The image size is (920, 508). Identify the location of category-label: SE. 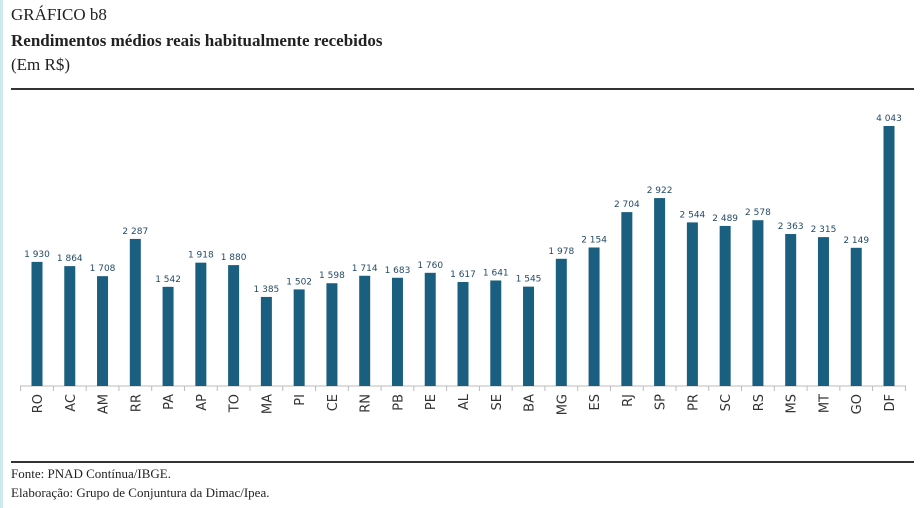
(497, 402).